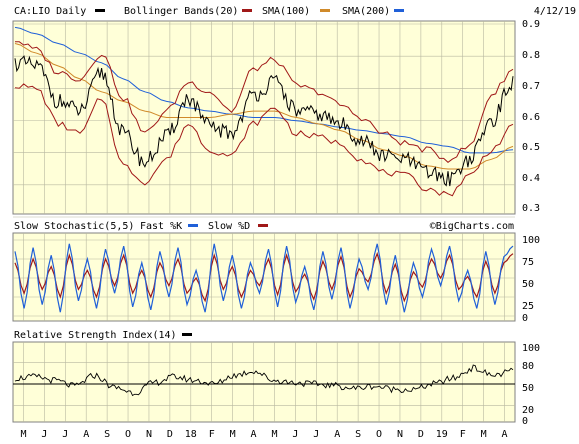 This screenshot has height=444, width=579. Describe the element at coordinates (528, 410) in the screenshot. I see `rsi-tick-3: 20` at that location.